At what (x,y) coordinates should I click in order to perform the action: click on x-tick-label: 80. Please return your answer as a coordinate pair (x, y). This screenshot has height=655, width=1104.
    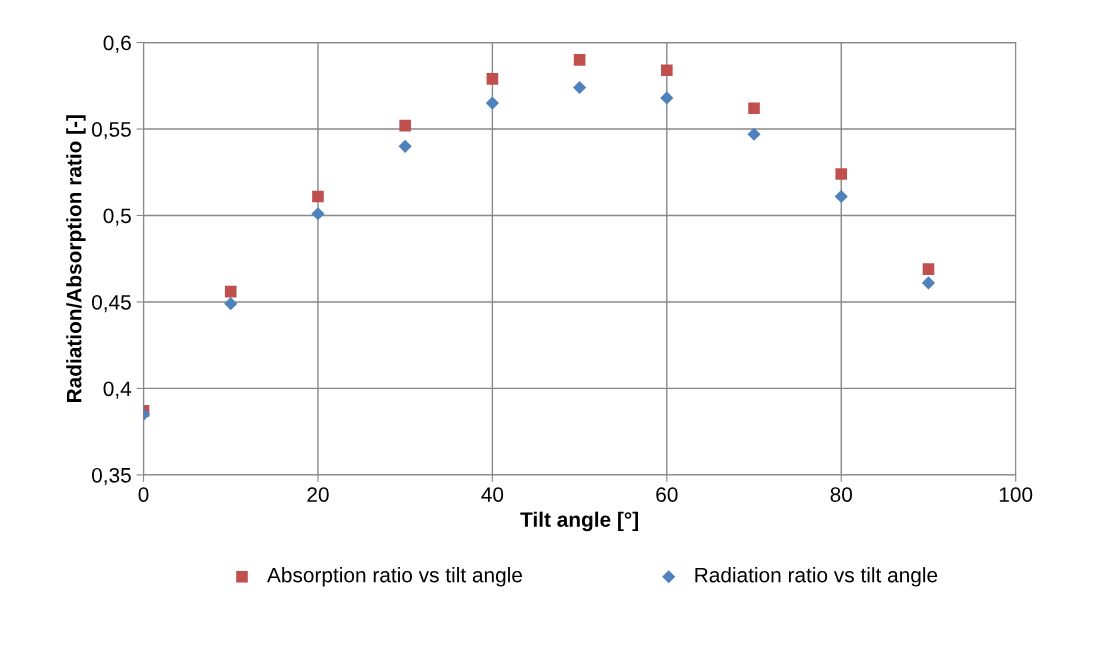
    Looking at the image, I should click on (841, 494).